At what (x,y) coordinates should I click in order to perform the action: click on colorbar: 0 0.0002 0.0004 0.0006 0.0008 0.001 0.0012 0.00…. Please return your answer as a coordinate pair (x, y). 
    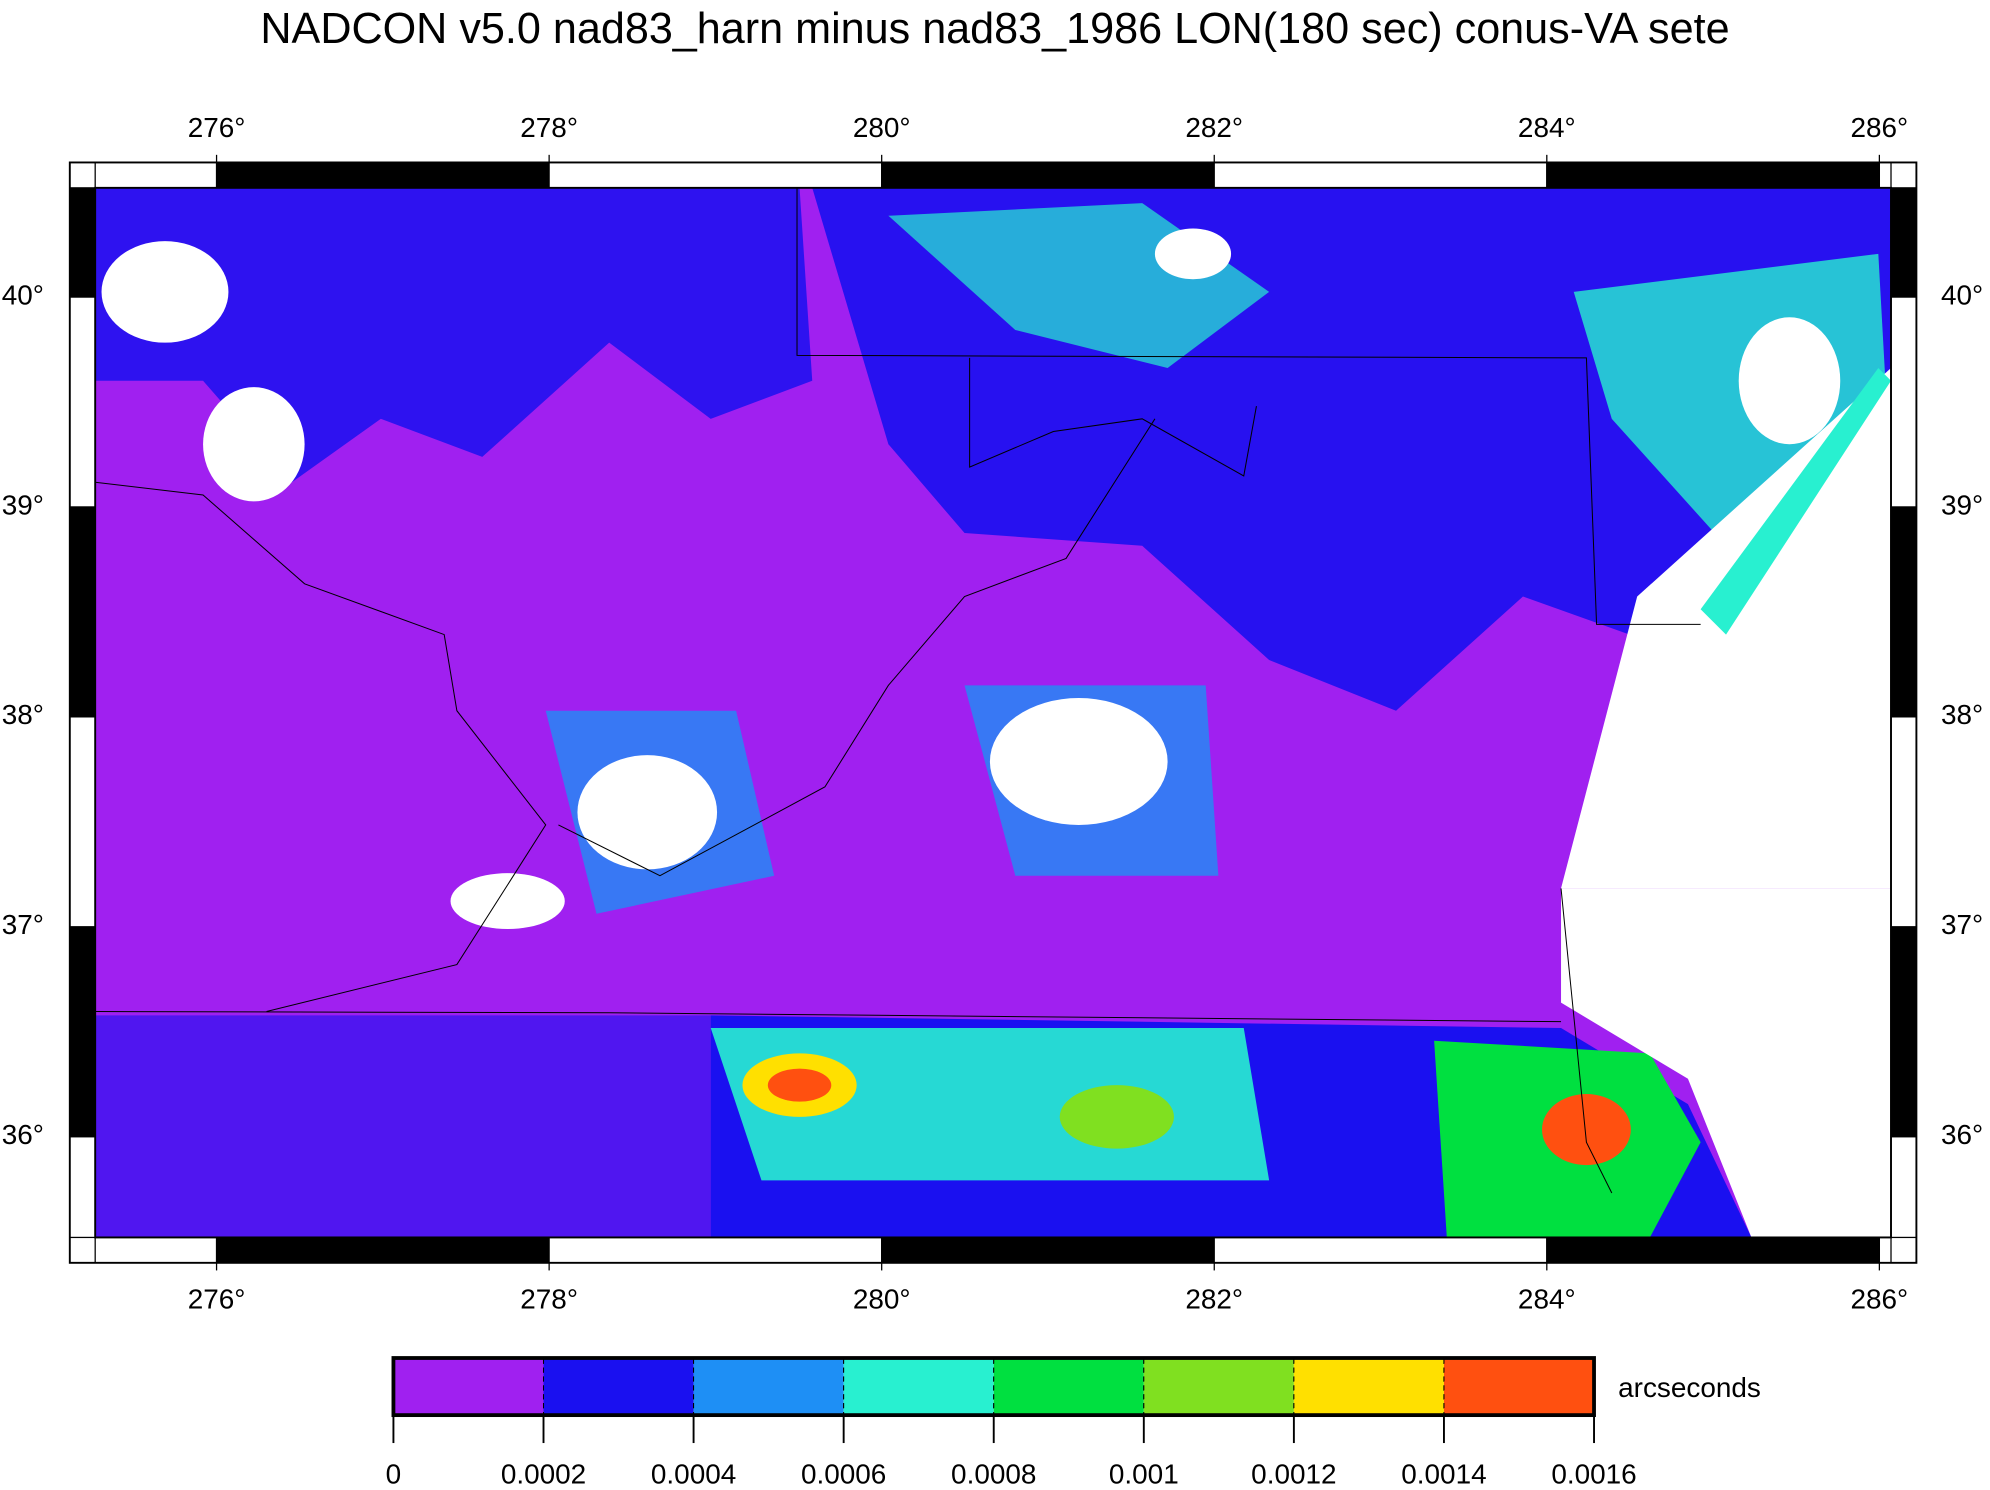
    Looking at the image, I should click on (1073, 1422).